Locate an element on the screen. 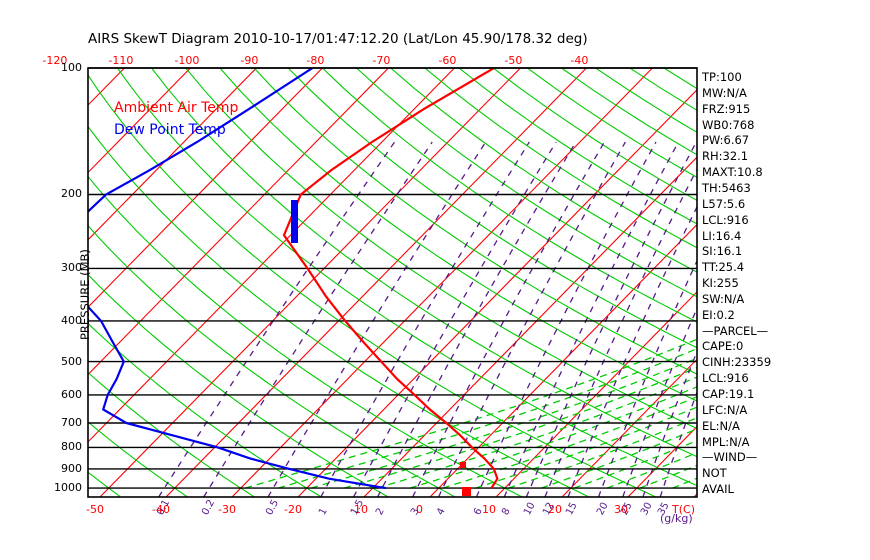  stat-line-5: RH:32.1 is located at coordinates (725, 156).